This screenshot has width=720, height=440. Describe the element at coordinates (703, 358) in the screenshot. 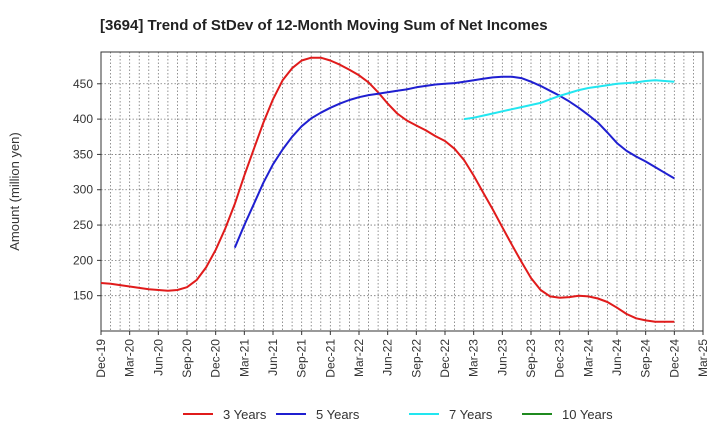

I see `x-tick-label: Mar-25` at that location.